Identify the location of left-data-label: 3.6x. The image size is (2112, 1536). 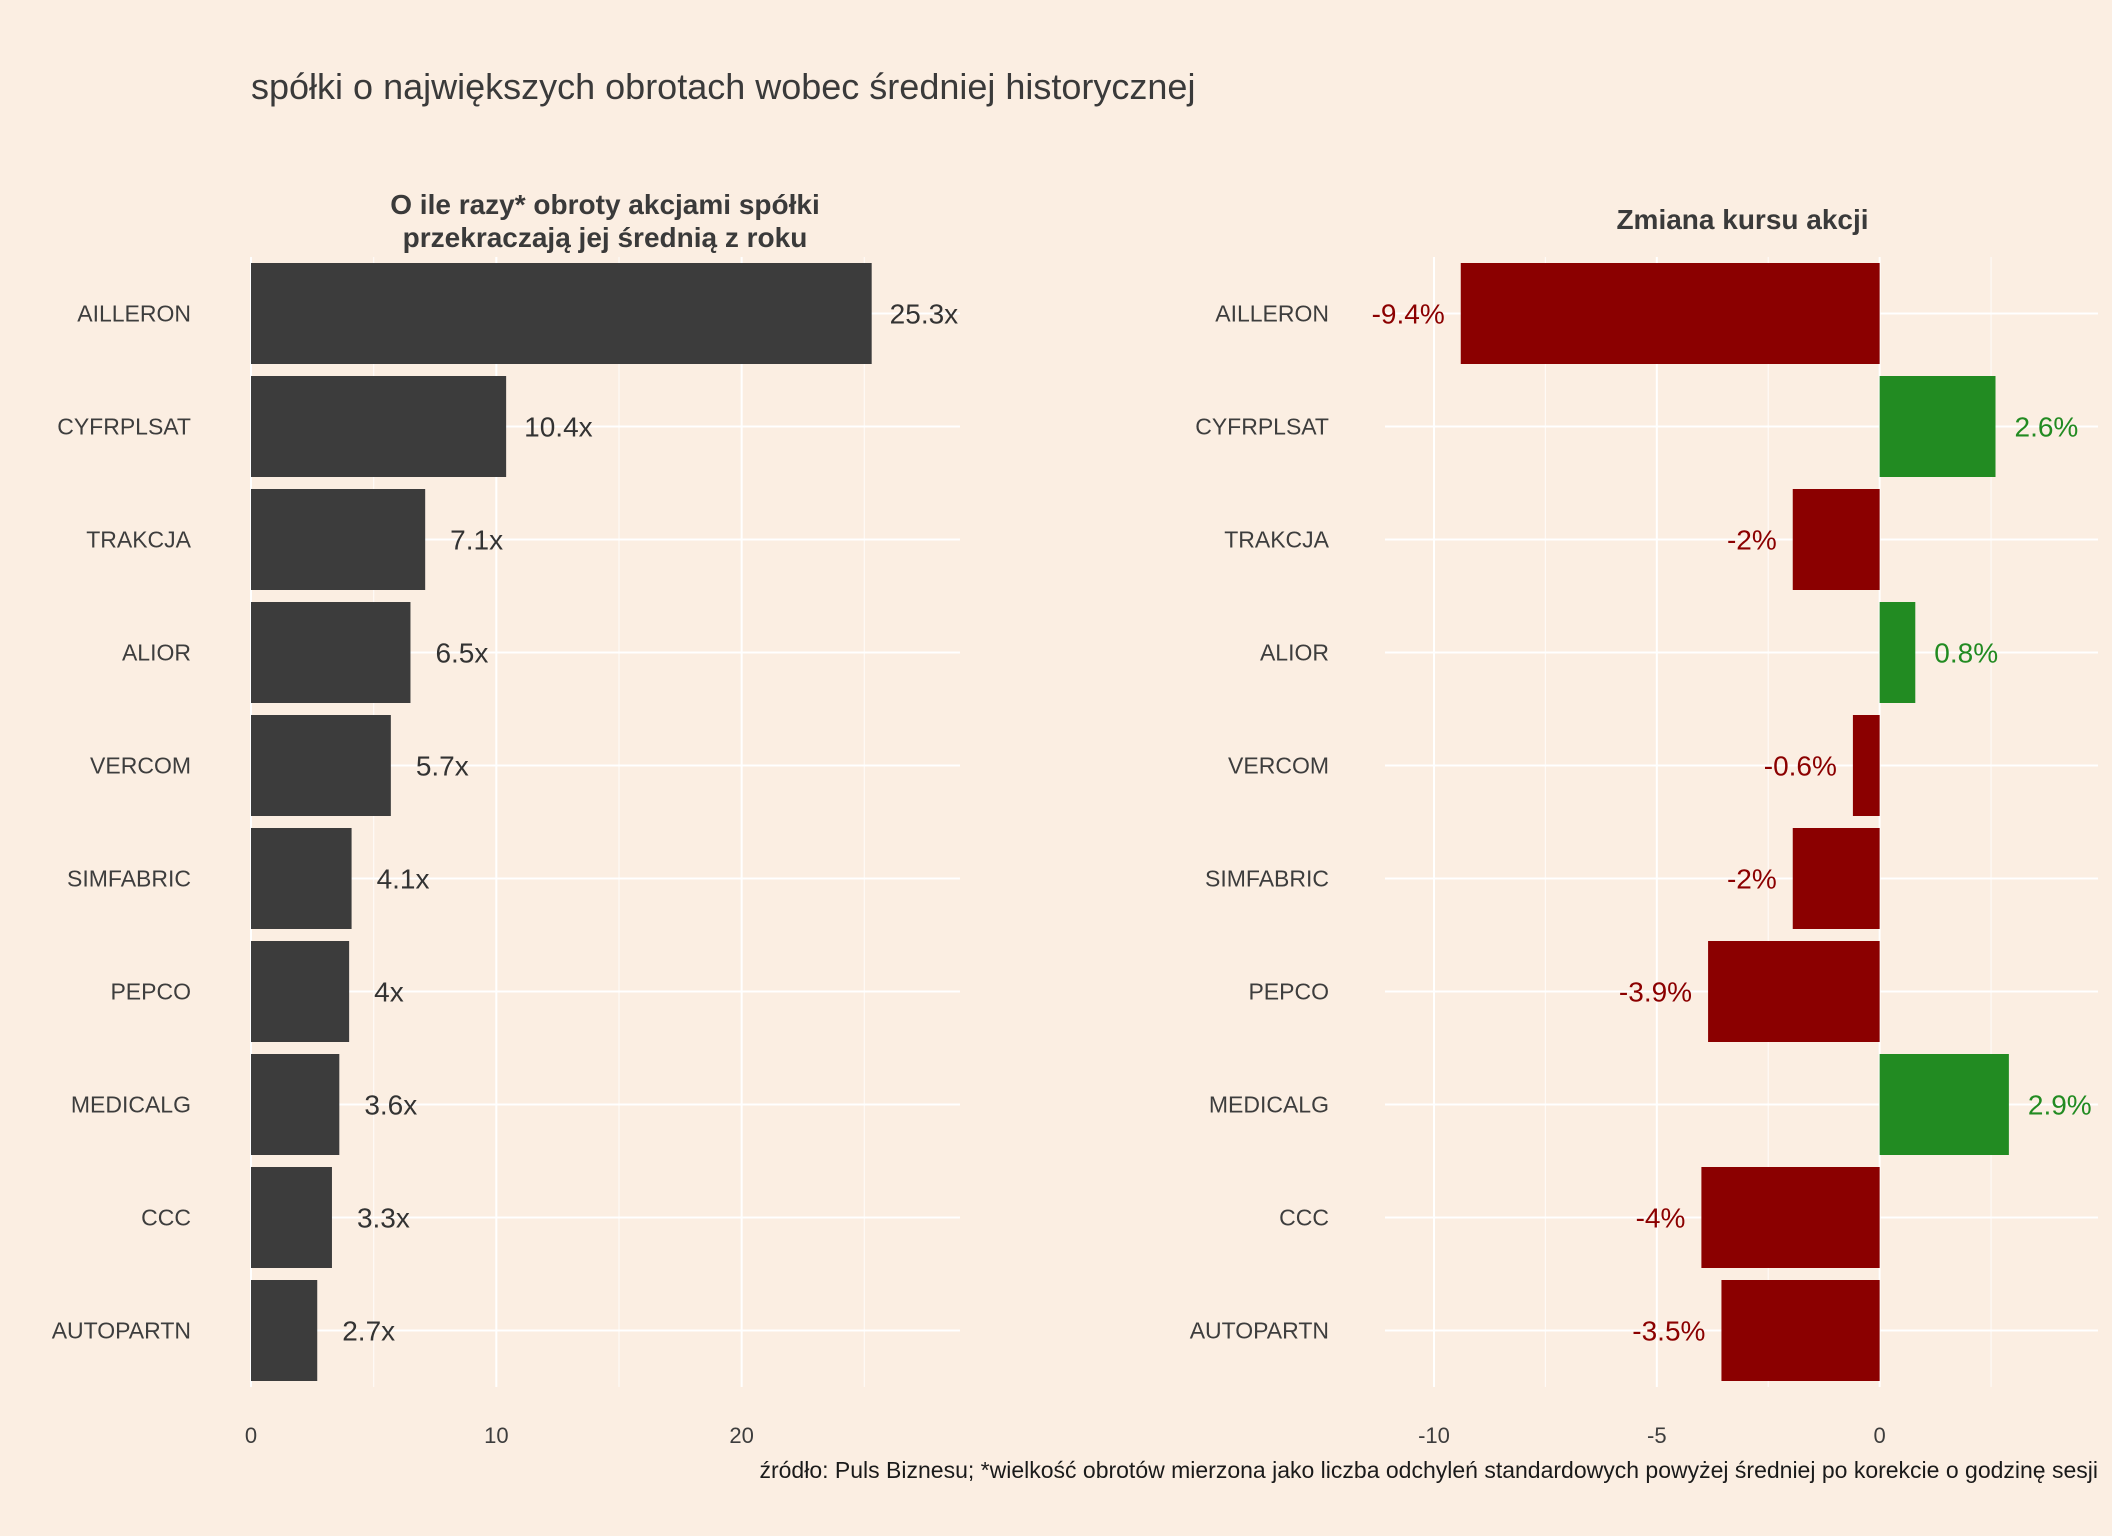
(390, 1105).